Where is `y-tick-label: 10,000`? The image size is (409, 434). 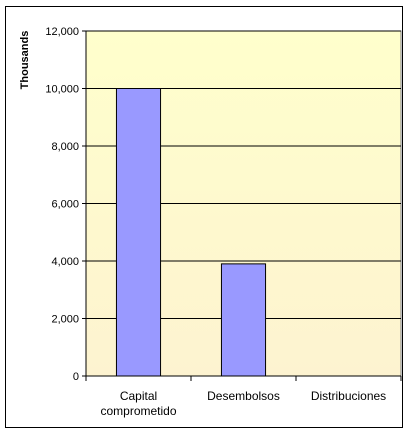 y-tick-label: 10,000 is located at coordinates (62, 90).